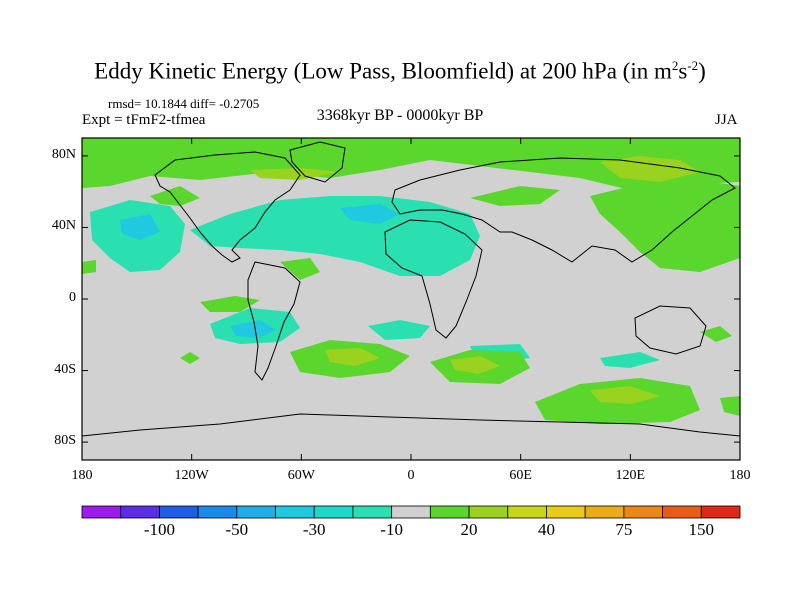 The height and width of the screenshot is (600, 800). Describe the element at coordinates (411, 425) in the screenshot. I see `antarctica-outline` at that location.